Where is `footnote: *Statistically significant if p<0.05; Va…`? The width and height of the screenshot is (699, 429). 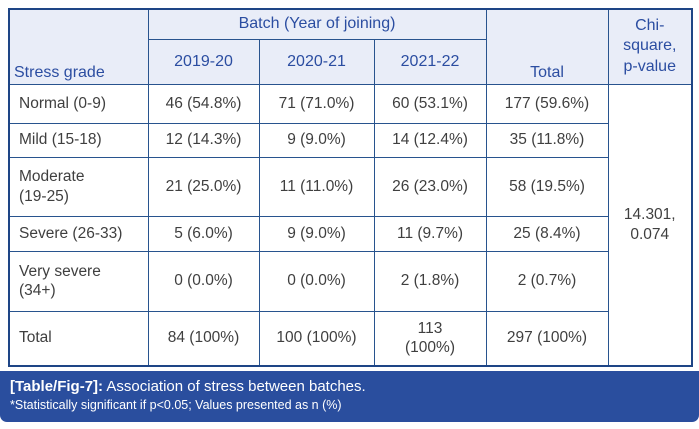 footnote: *Statistically significant if p<0.05; Va… is located at coordinates (176, 405).